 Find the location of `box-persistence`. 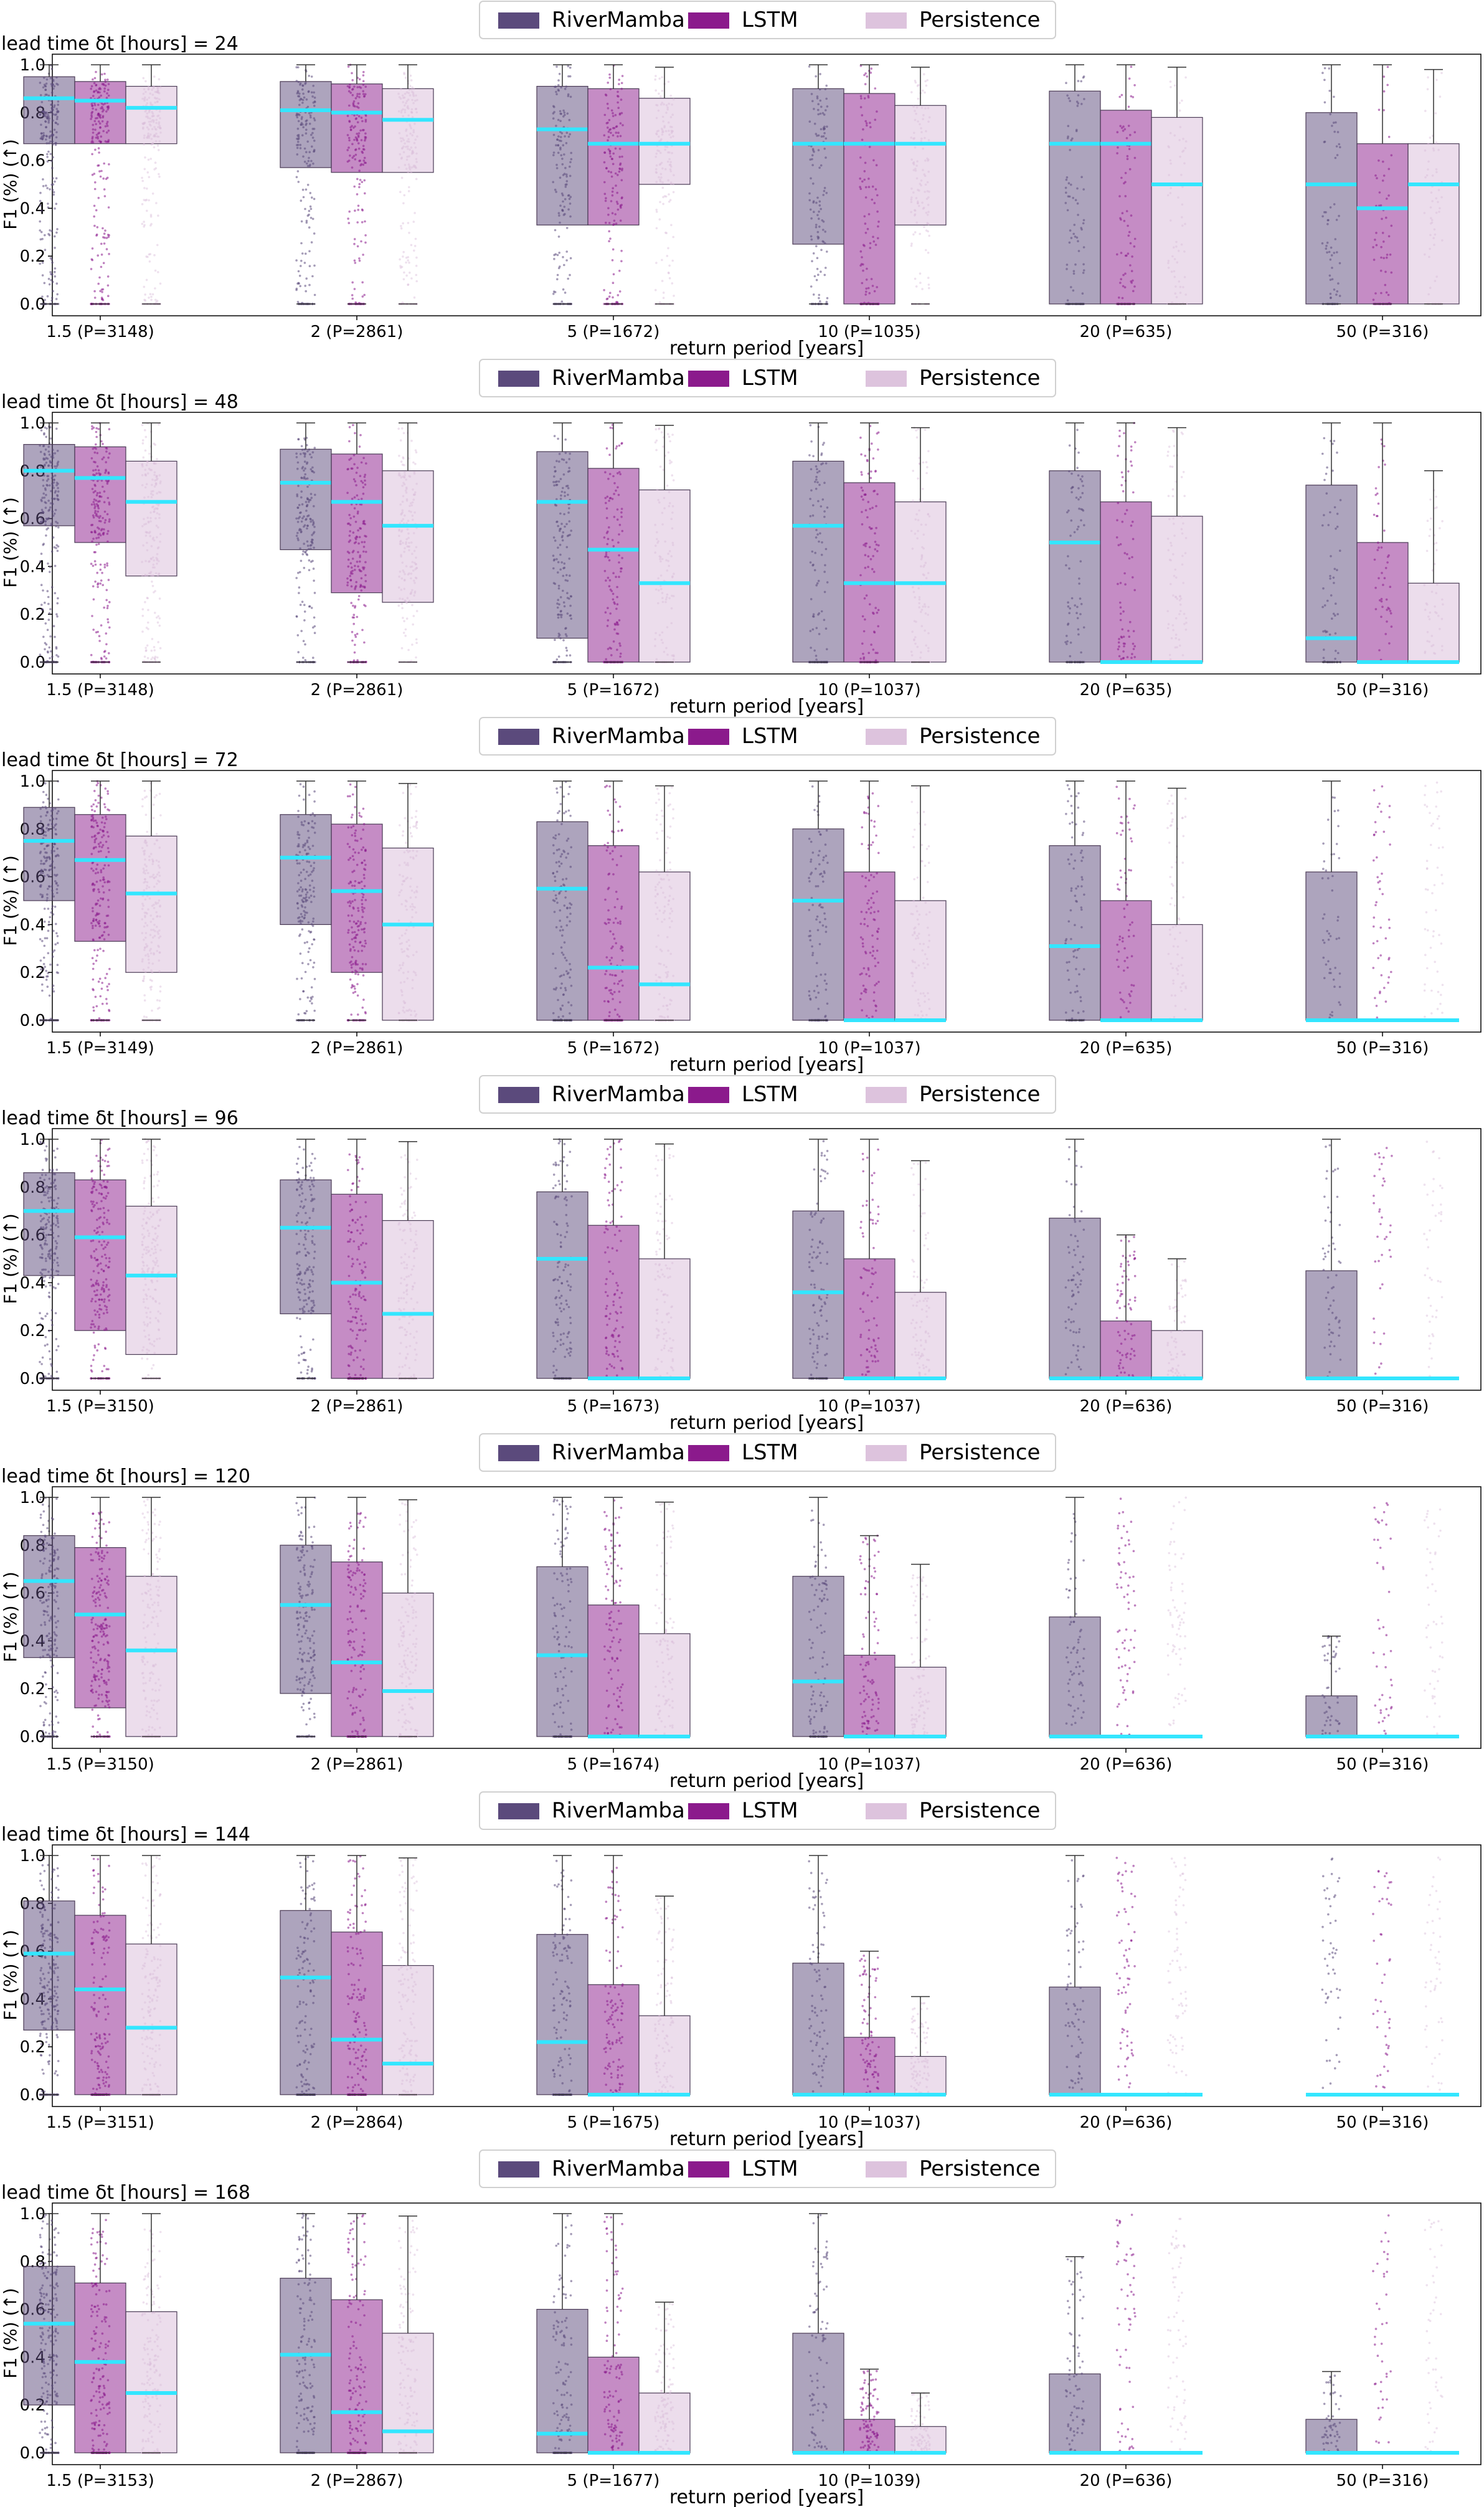

box-persistence is located at coordinates (1177, 210).